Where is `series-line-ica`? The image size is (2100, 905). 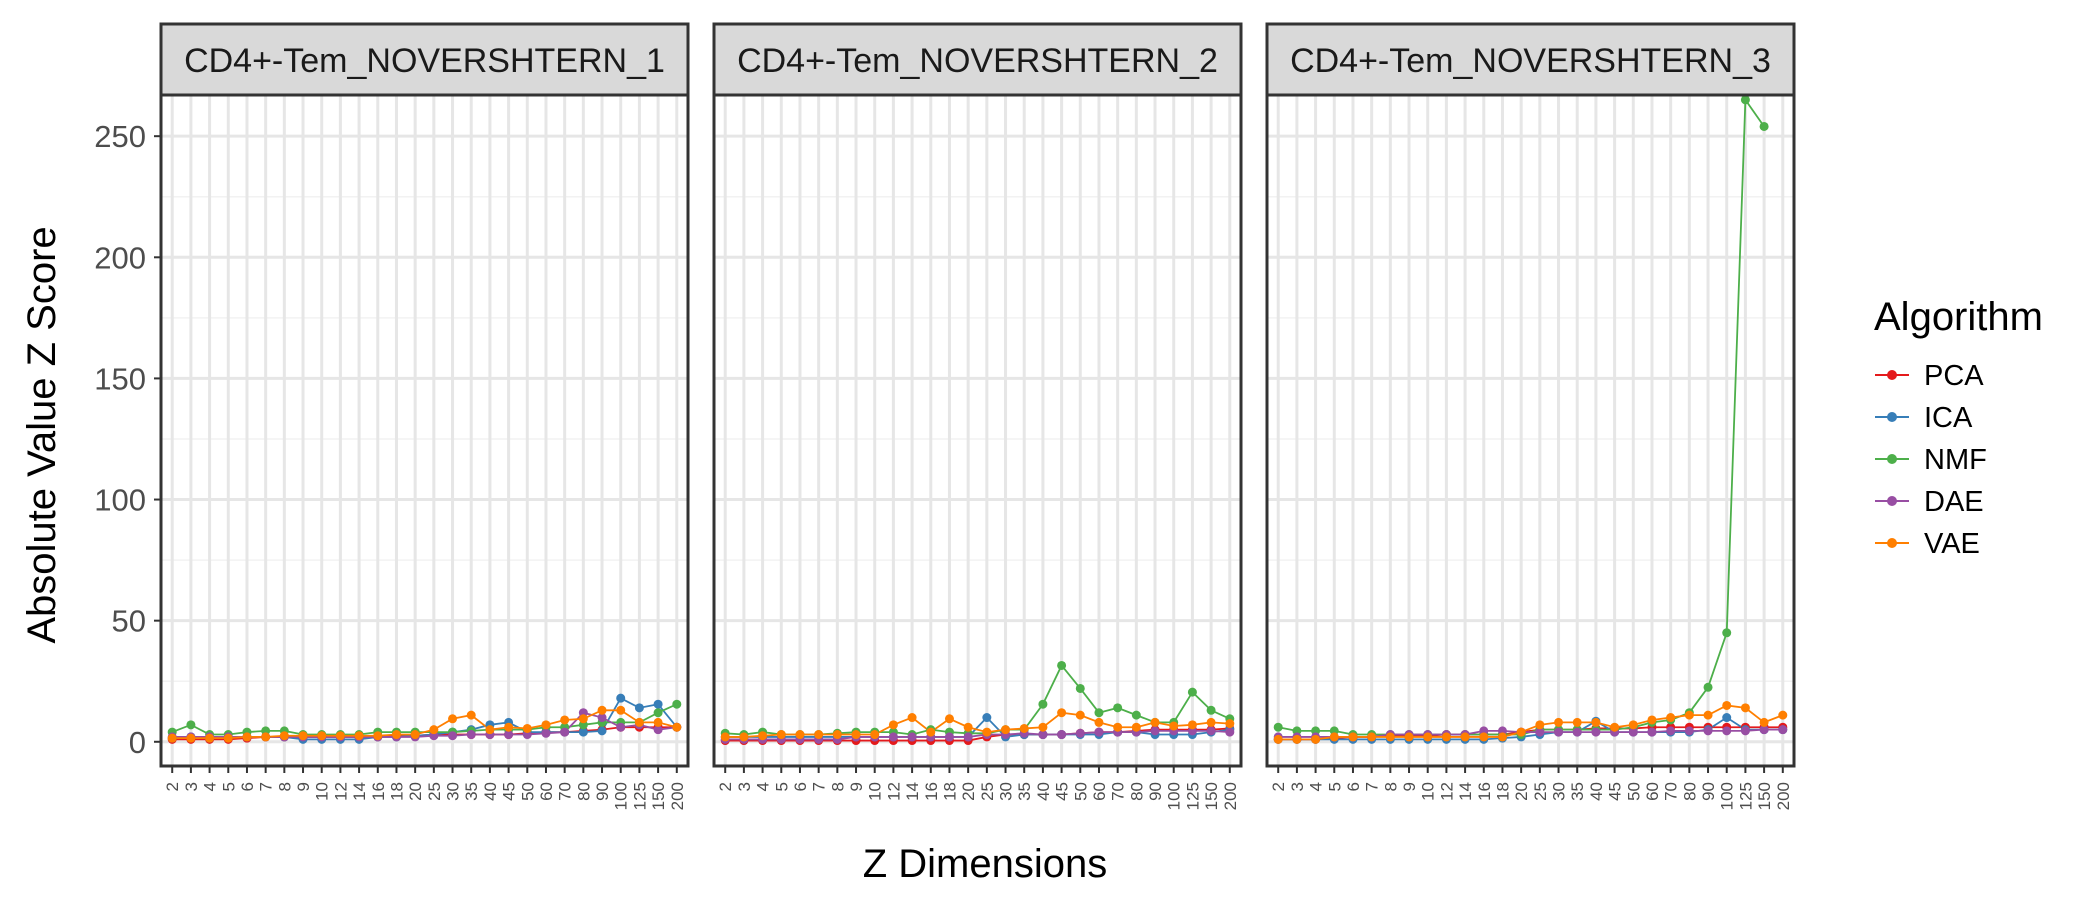 series-line-ica is located at coordinates (977, 727).